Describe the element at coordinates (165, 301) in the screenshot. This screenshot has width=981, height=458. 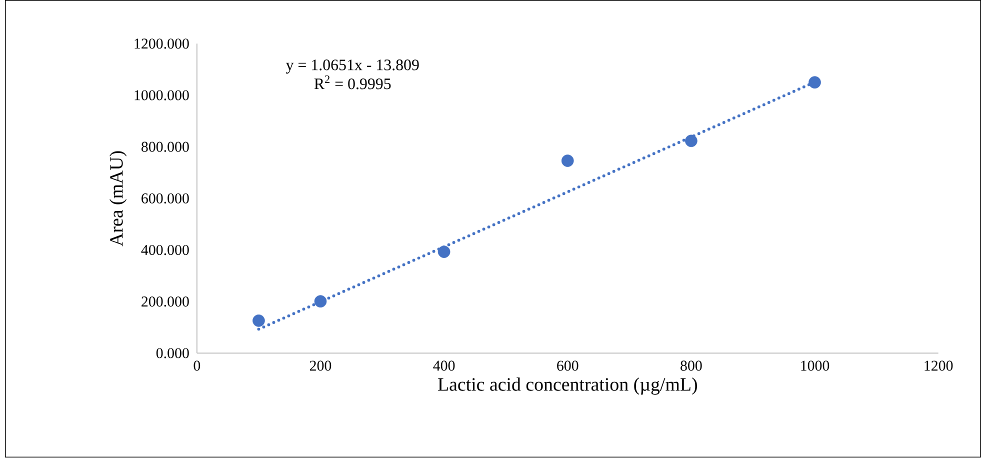
I see `y-tick-label: 200.000` at that location.